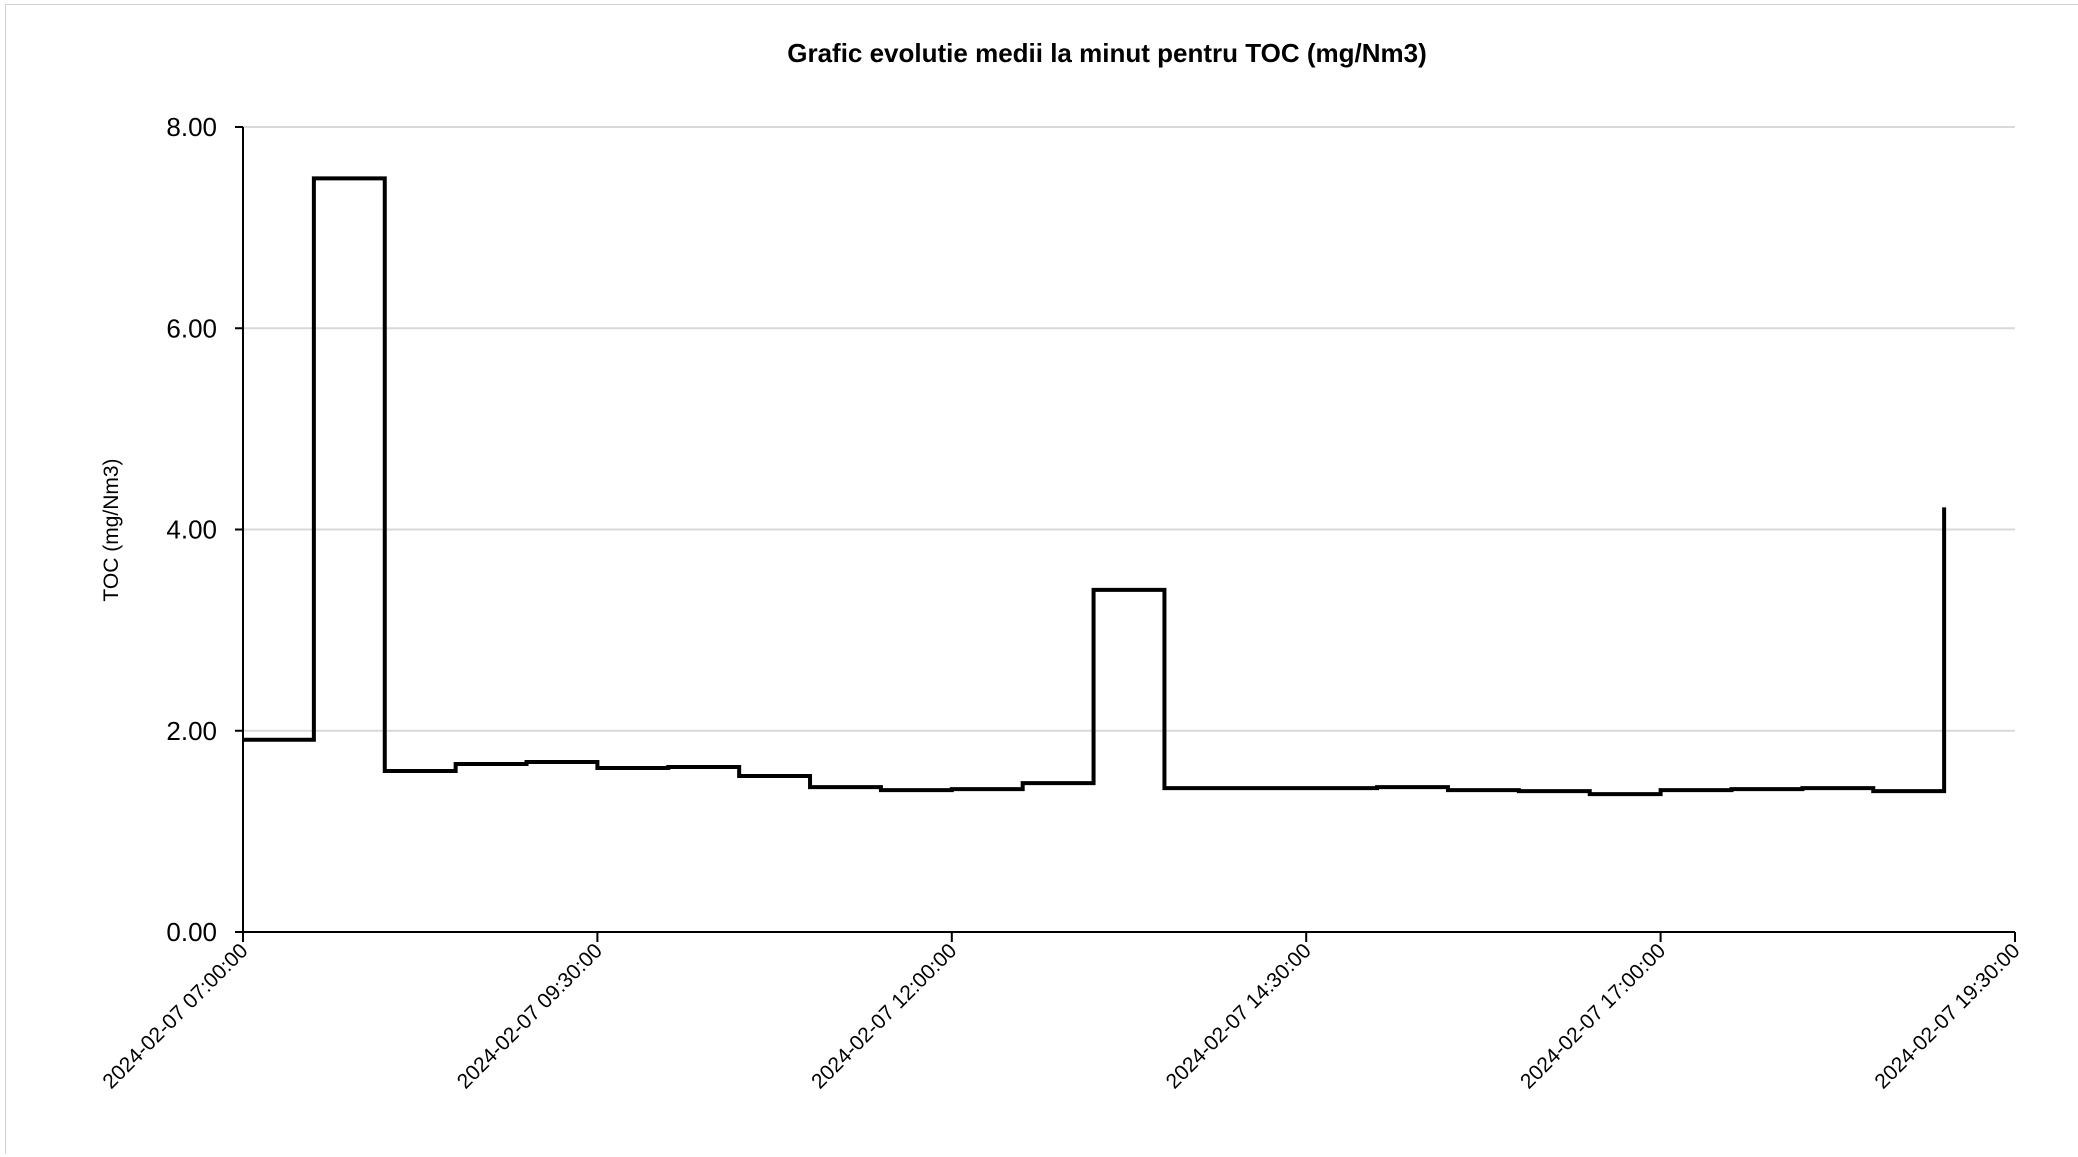 The width and height of the screenshot is (2078, 1157). What do you see at coordinates (191, 731) in the screenshot?
I see `y-tick-label: 2.00` at bounding box center [191, 731].